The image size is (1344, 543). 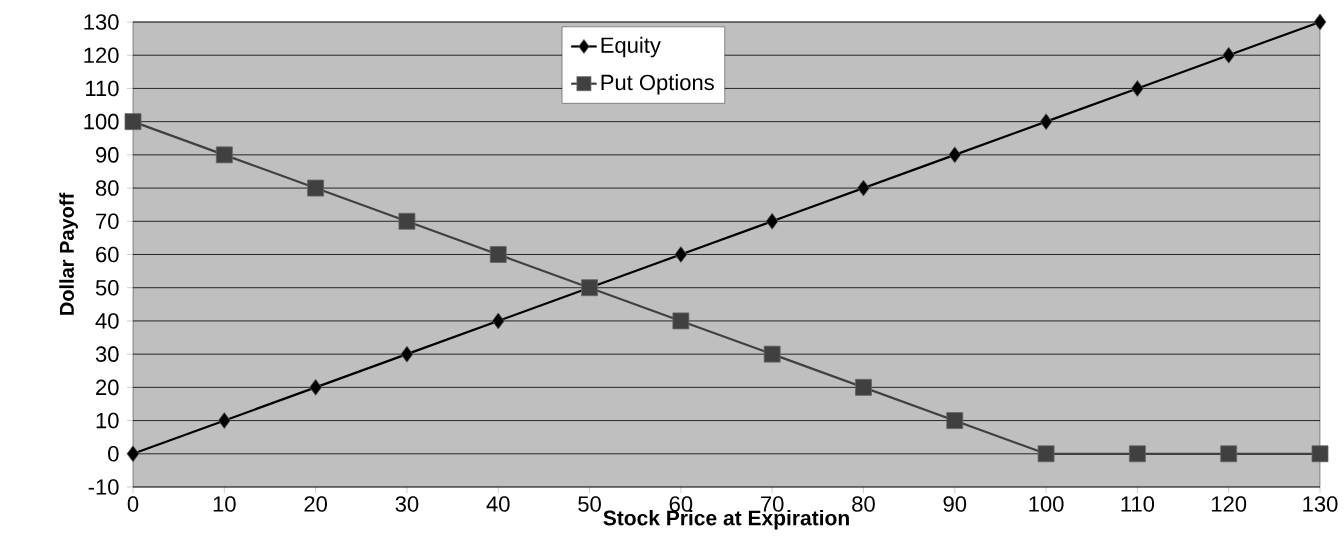 What do you see at coordinates (101, 55) in the screenshot?
I see `y-tick-label: 120` at bounding box center [101, 55].